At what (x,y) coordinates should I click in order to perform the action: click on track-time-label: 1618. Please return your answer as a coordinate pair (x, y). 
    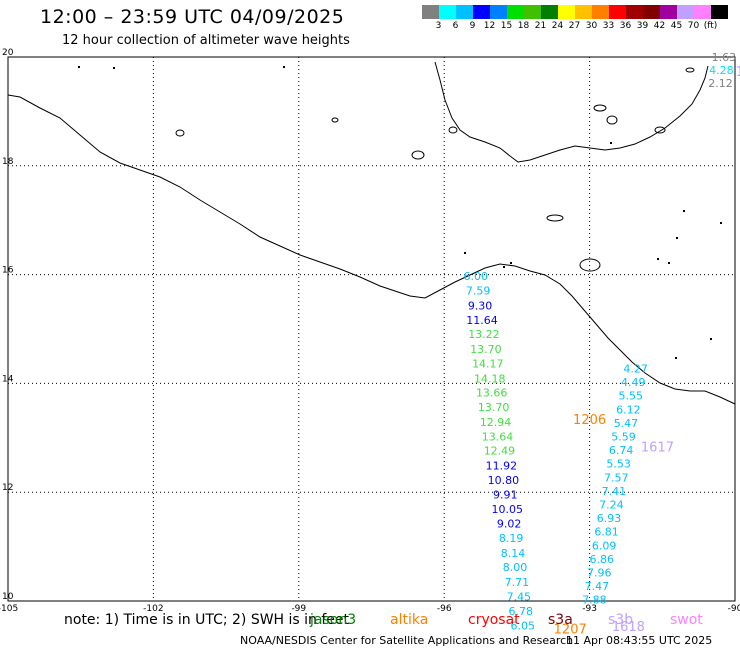
    Looking at the image, I should click on (628, 627).